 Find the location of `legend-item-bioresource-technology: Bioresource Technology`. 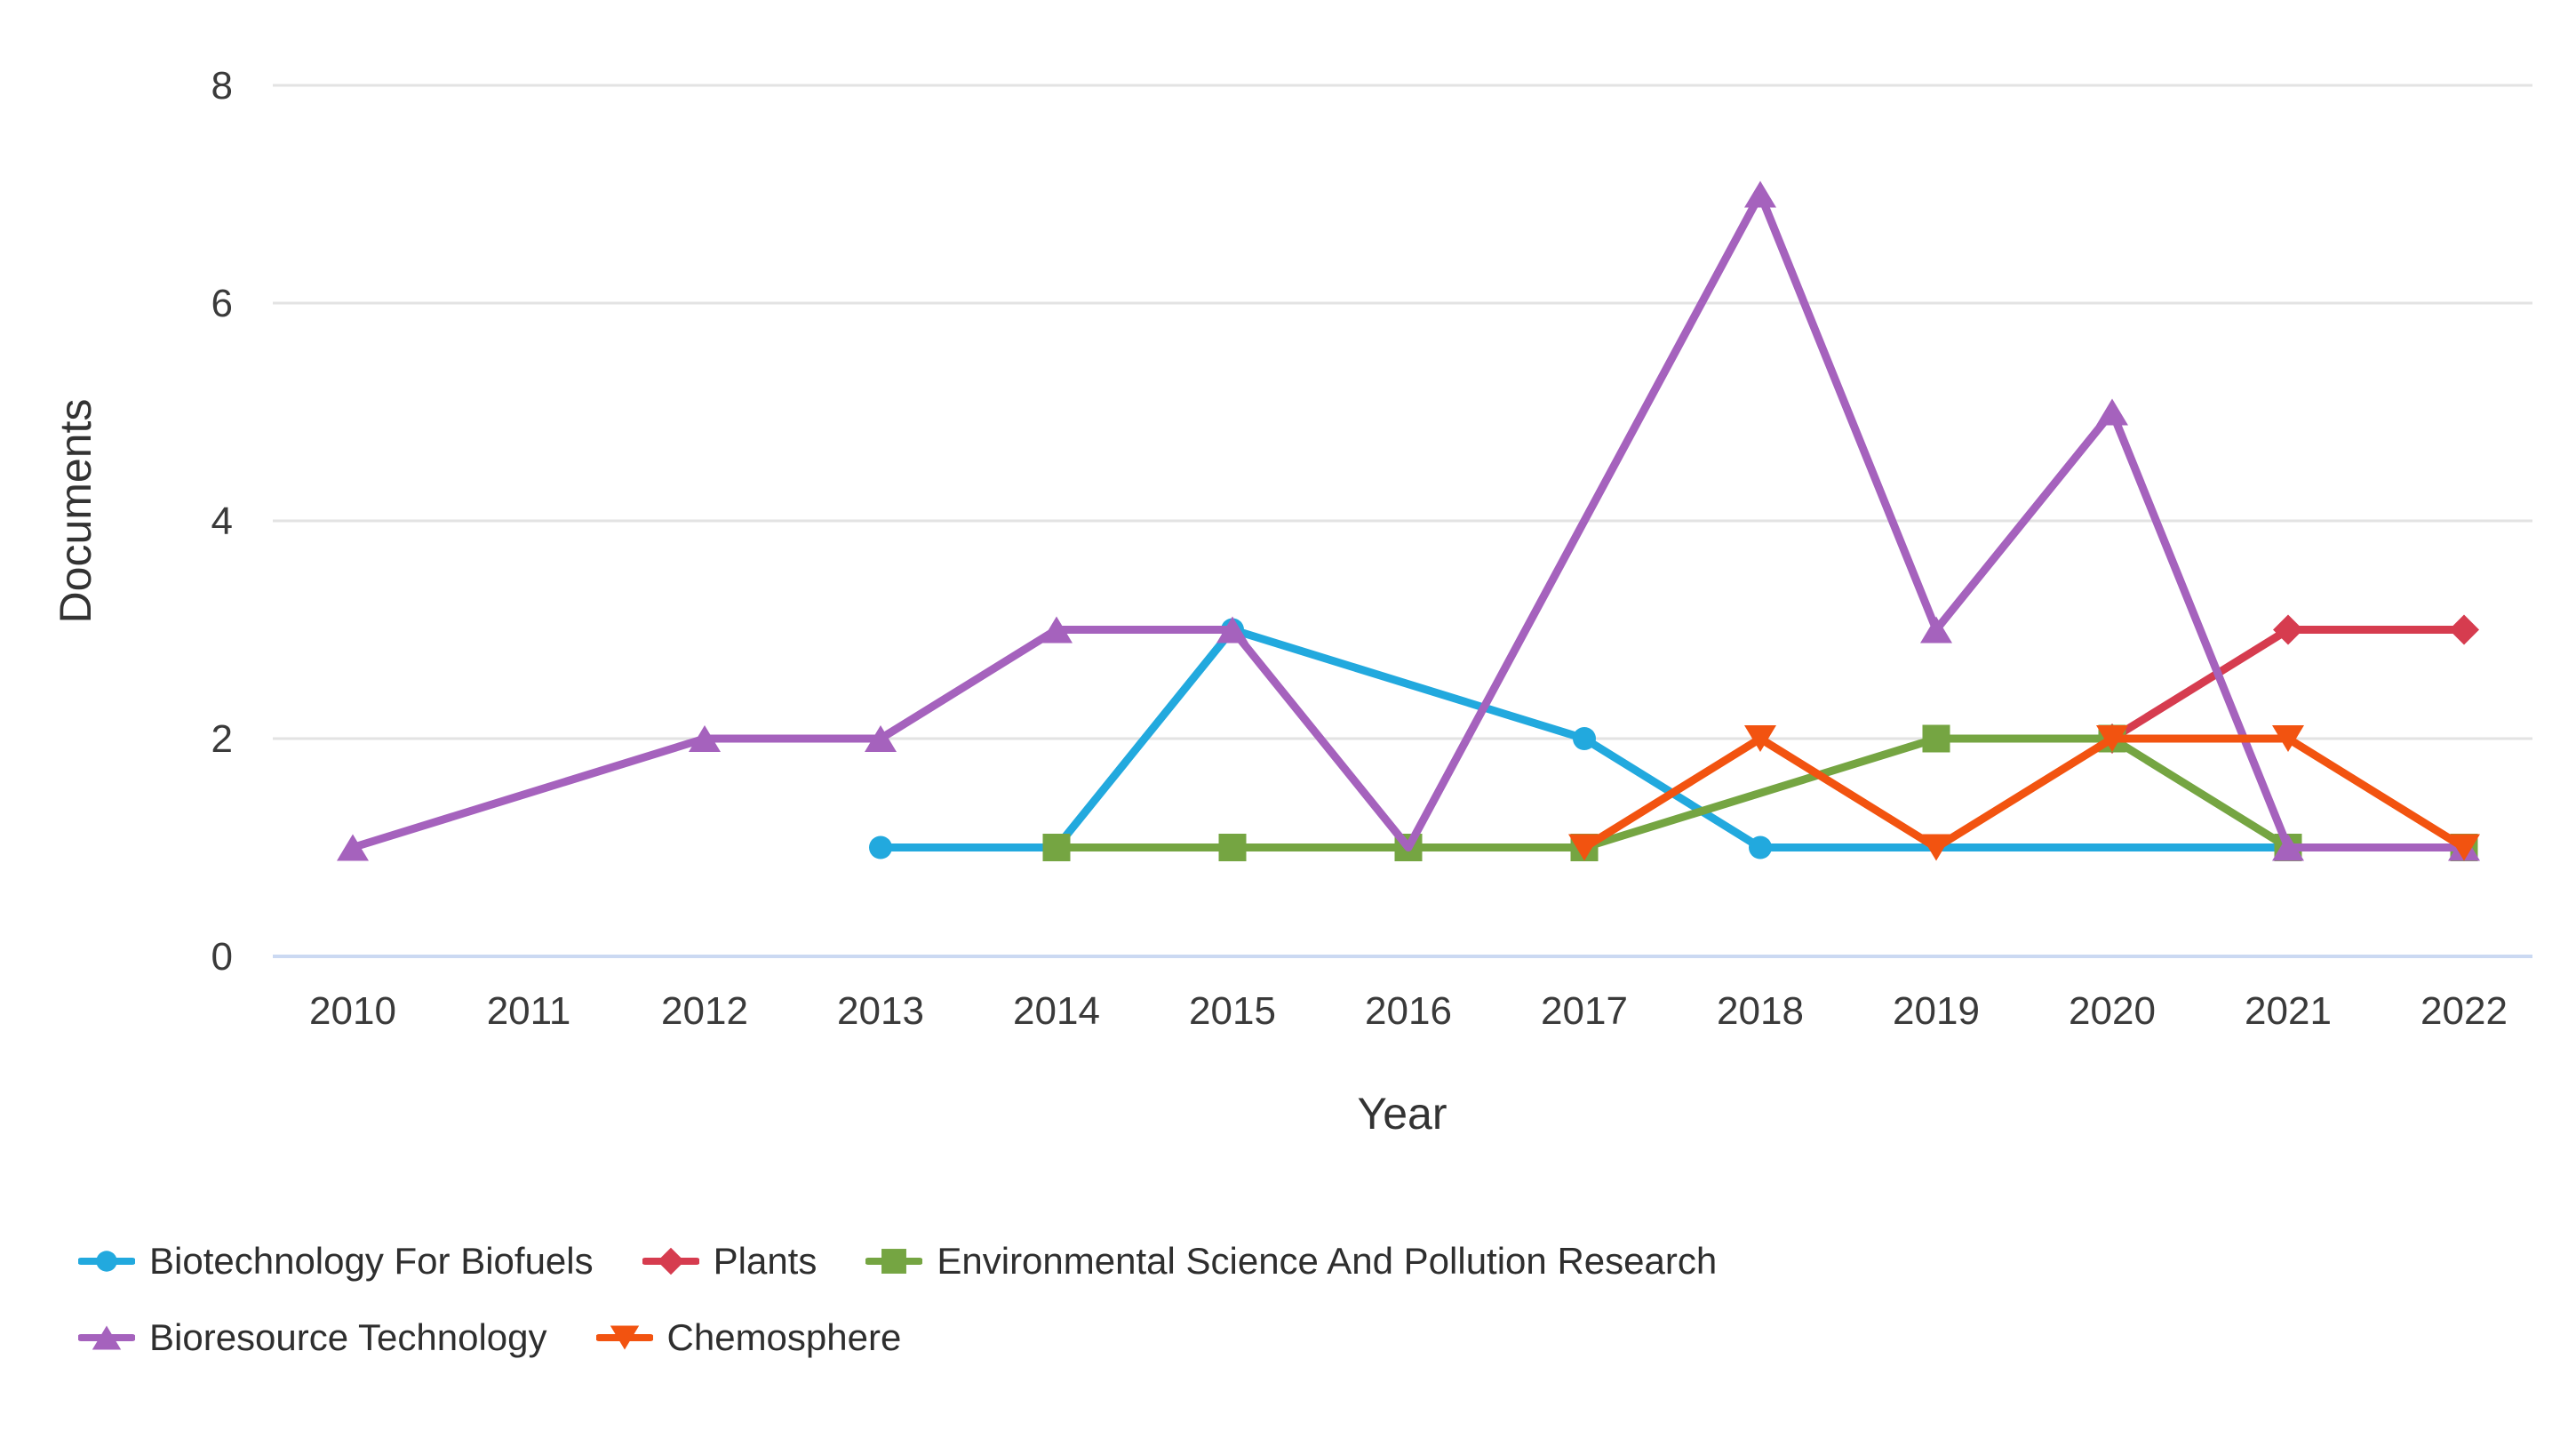

legend-item-bioresource-technology: Bioresource Technology is located at coordinates (312, 1337).